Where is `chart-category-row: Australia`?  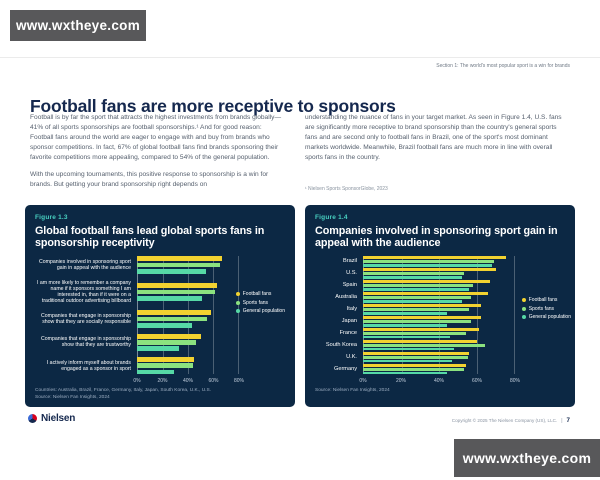
chart-category-row: Australia is located at coordinates (440, 297).